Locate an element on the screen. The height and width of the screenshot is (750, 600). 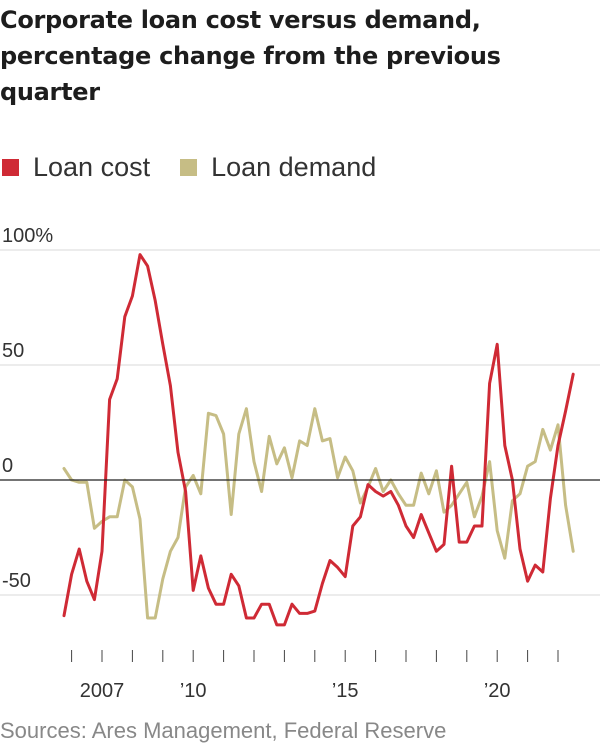
legend-swatch-loan-demand is located at coordinates (189, 167).